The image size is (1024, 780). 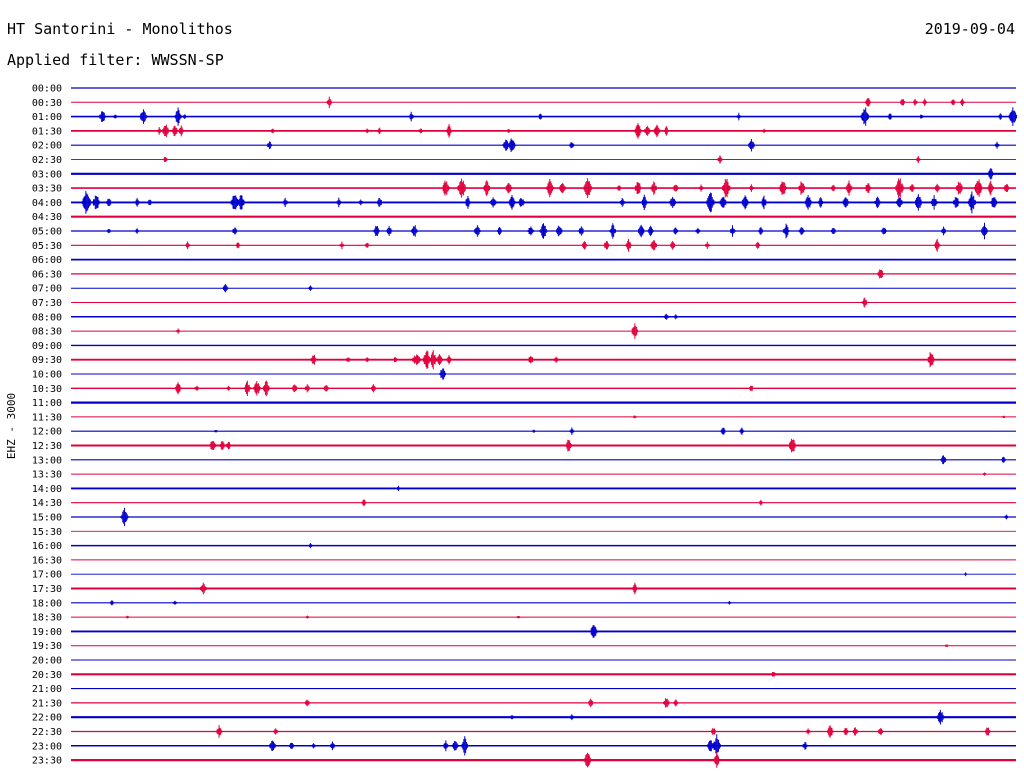 I want to click on time-tick-label: 00:00, so click(x=47, y=89).